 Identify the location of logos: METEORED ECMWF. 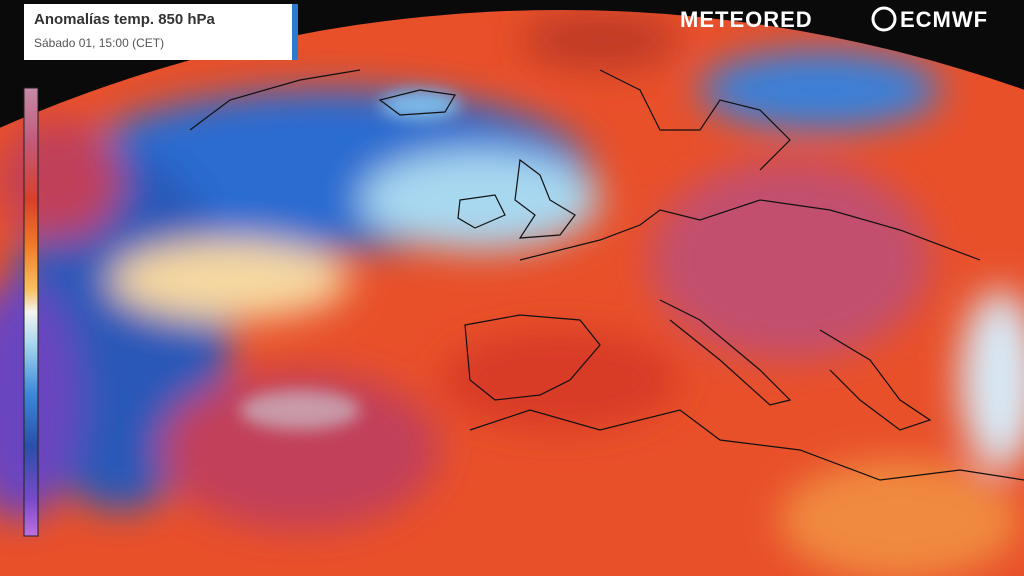
(834, 19).